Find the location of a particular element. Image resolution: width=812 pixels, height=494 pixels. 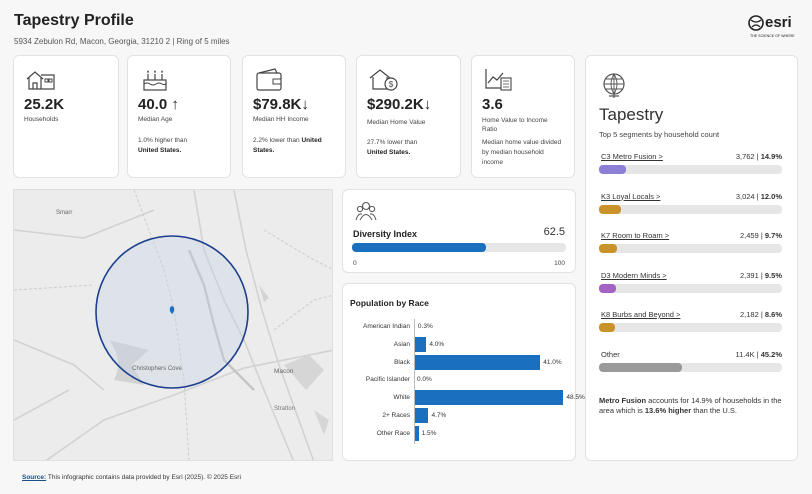

map-label-christophers-cove: Christophers Cove is located at coordinates (157, 369).